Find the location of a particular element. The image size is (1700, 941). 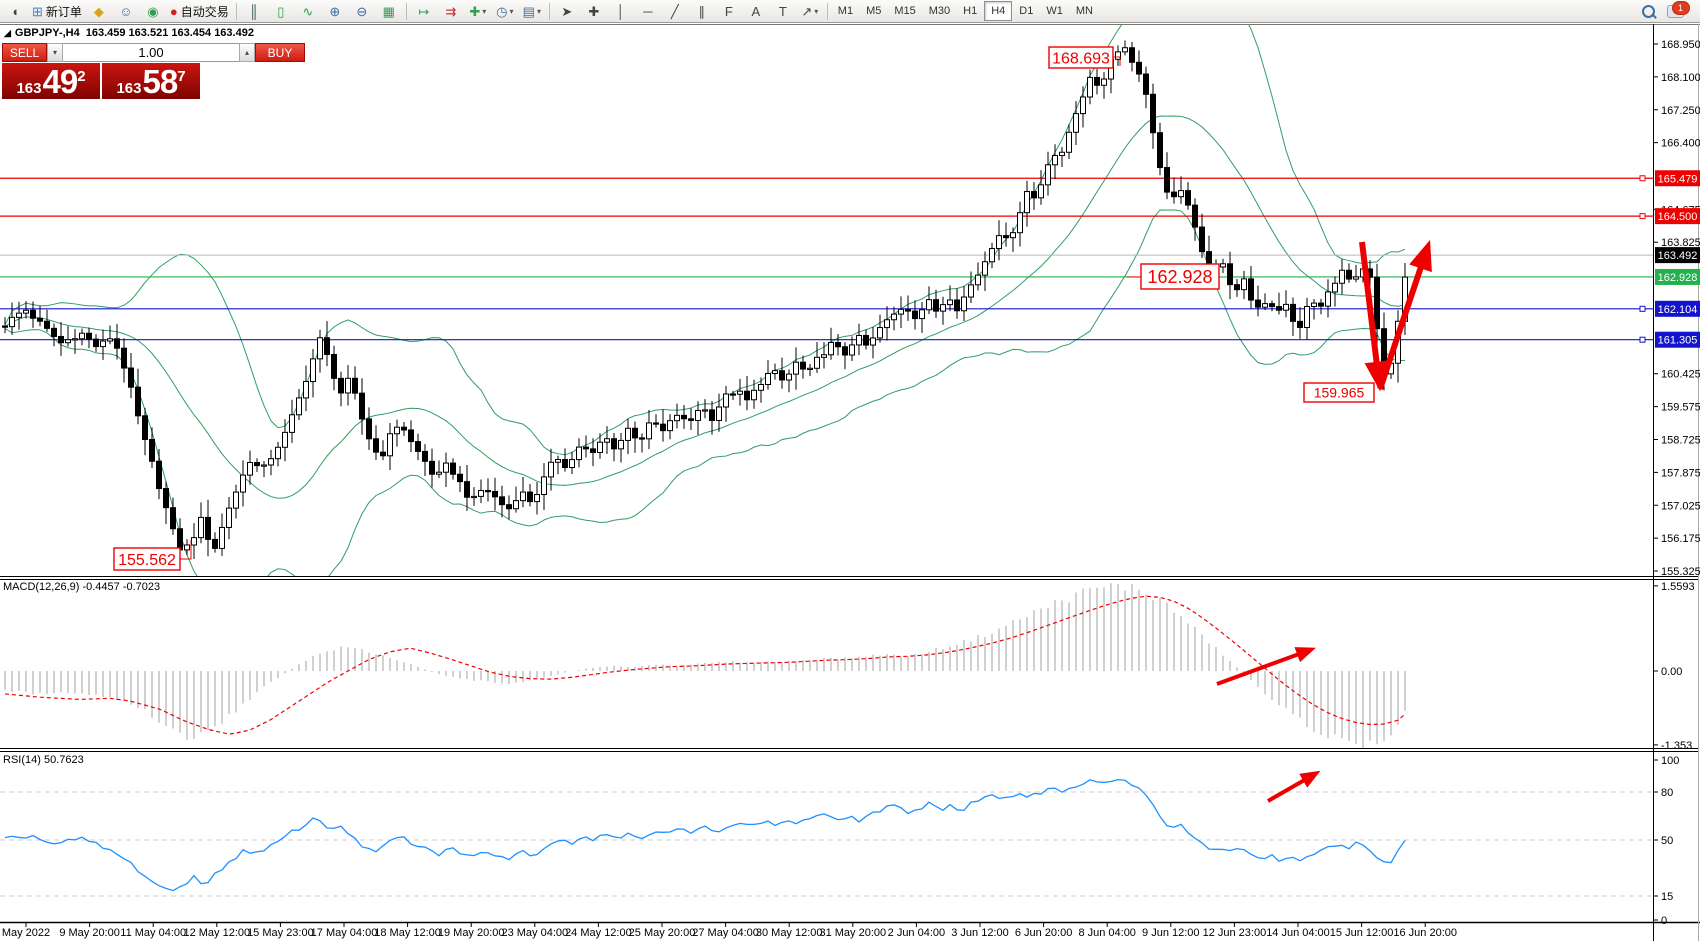

svg-text: 159.575 is located at coordinates (1680, 408).